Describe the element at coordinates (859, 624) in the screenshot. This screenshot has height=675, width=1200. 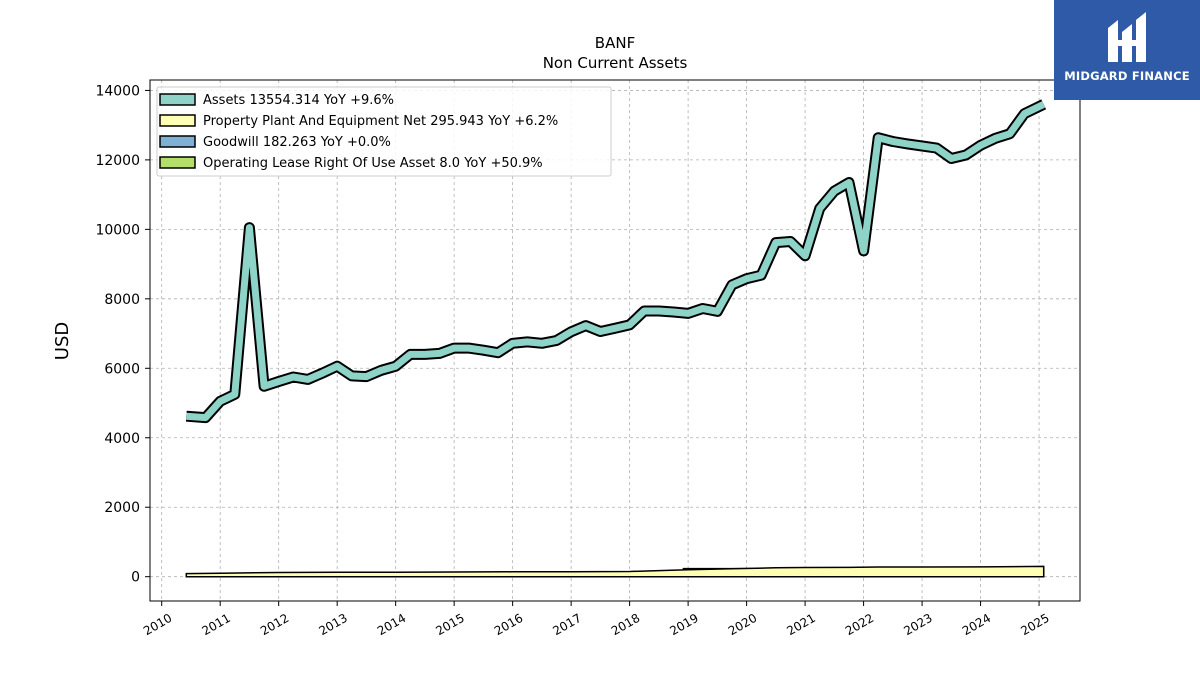
I see `x-tick-label: 2022` at that location.